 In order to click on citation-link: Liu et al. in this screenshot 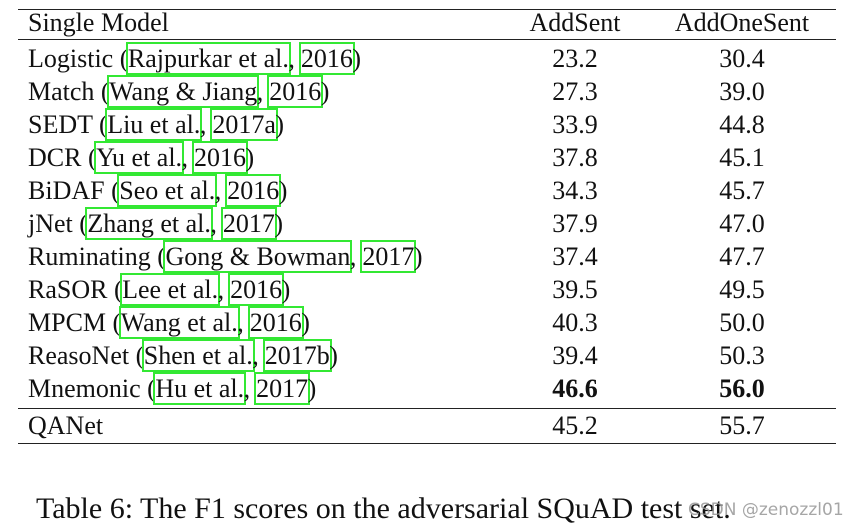, I will do `click(154, 124)`.